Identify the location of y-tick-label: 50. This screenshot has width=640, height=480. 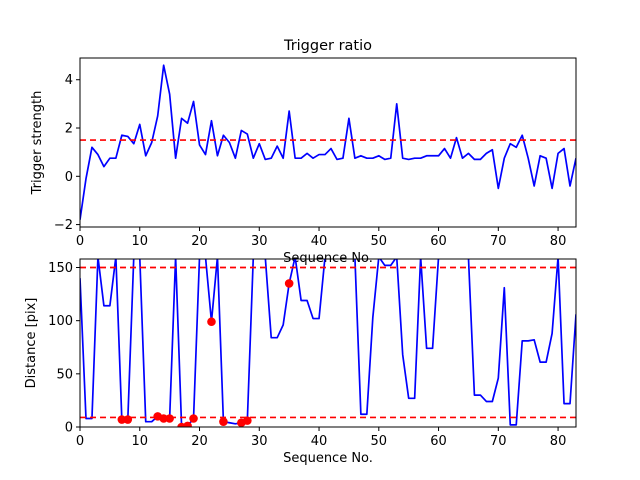
(64, 374).